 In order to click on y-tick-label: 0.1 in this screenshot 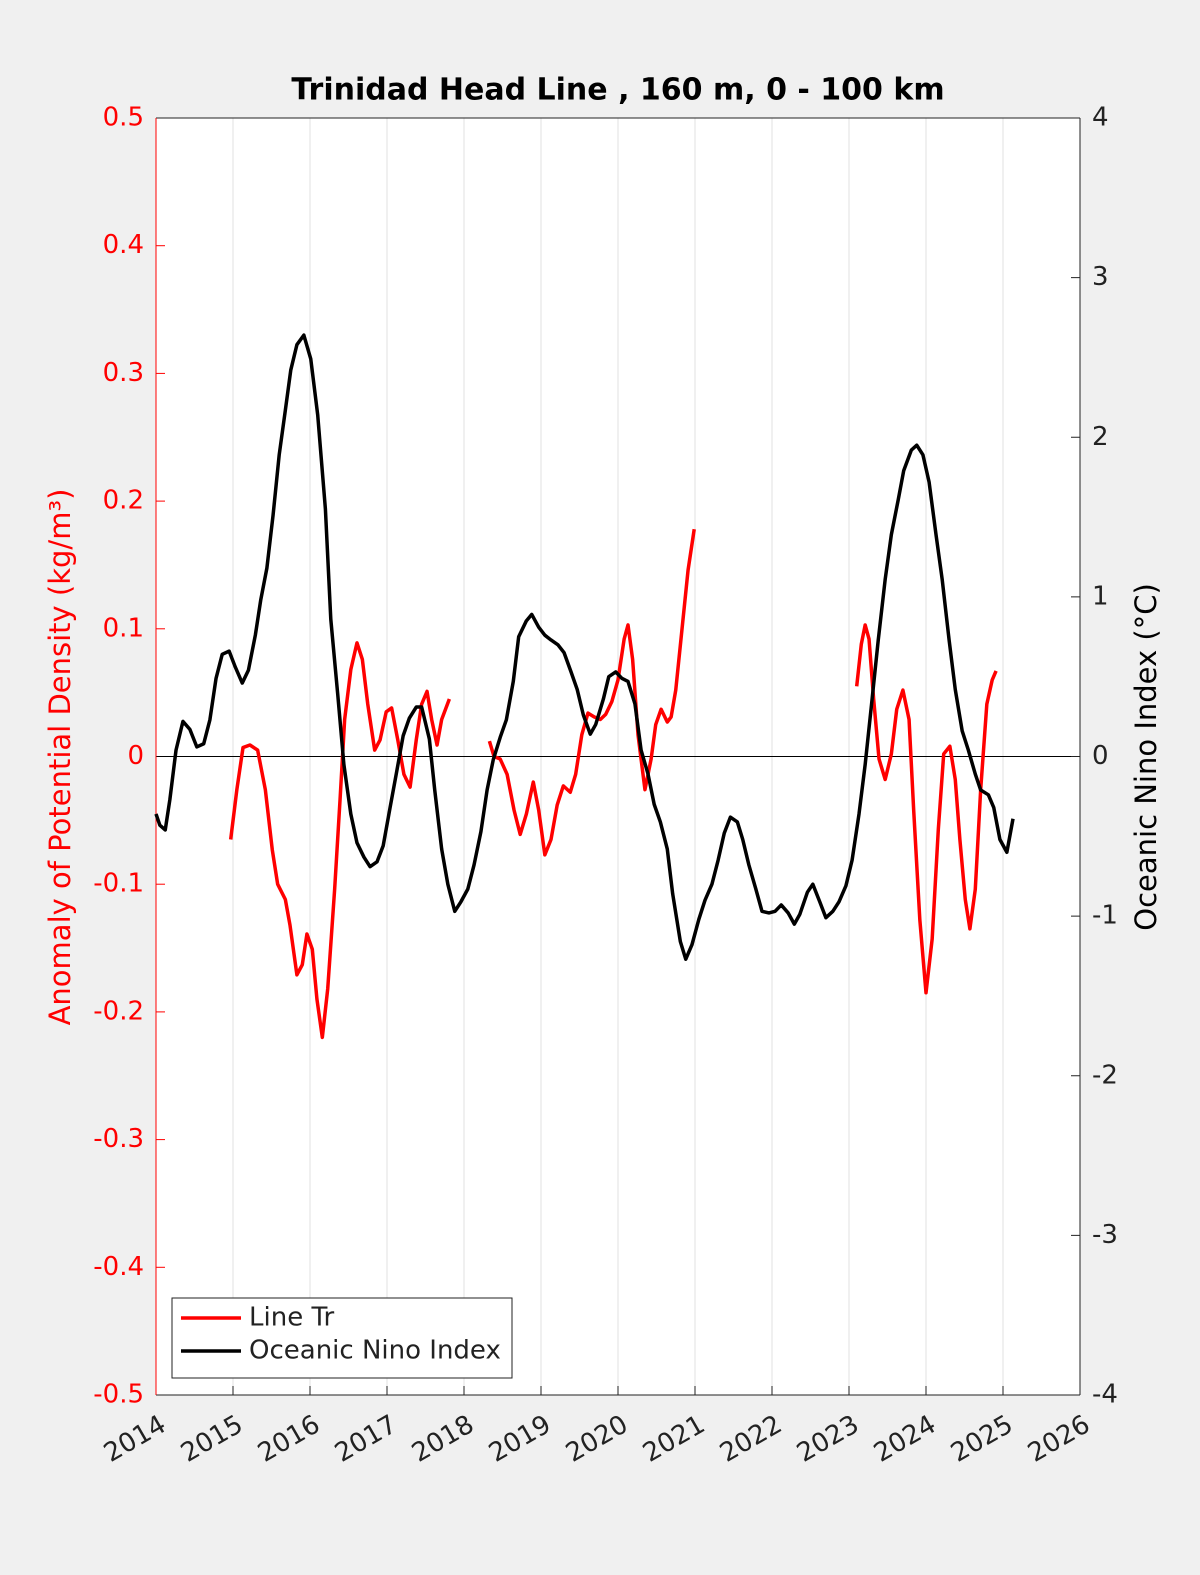, I will do `click(123, 628)`.